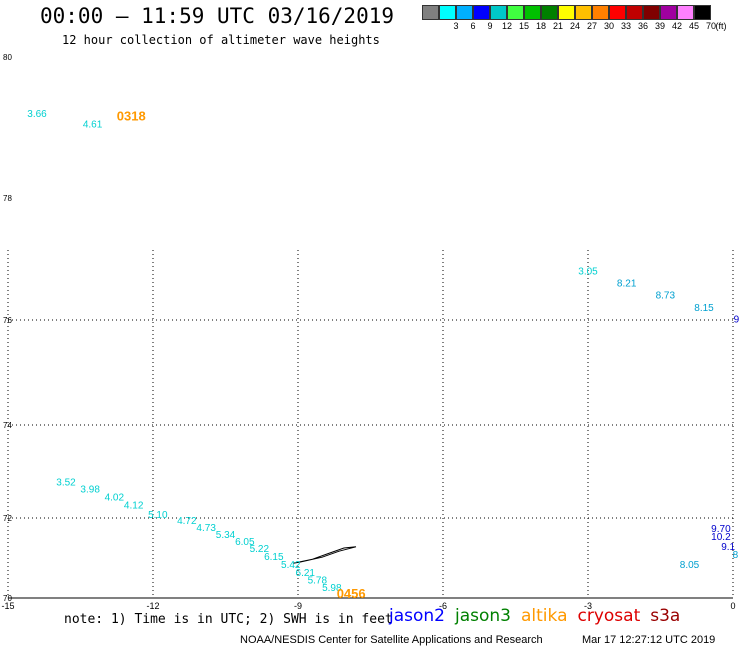 The width and height of the screenshot is (740, 650). I want to click on color-scale-labels: 3 6 9 12 15 18 21 24 27 30 33 36 39 42 45 70 (ft), so click(581, 27).